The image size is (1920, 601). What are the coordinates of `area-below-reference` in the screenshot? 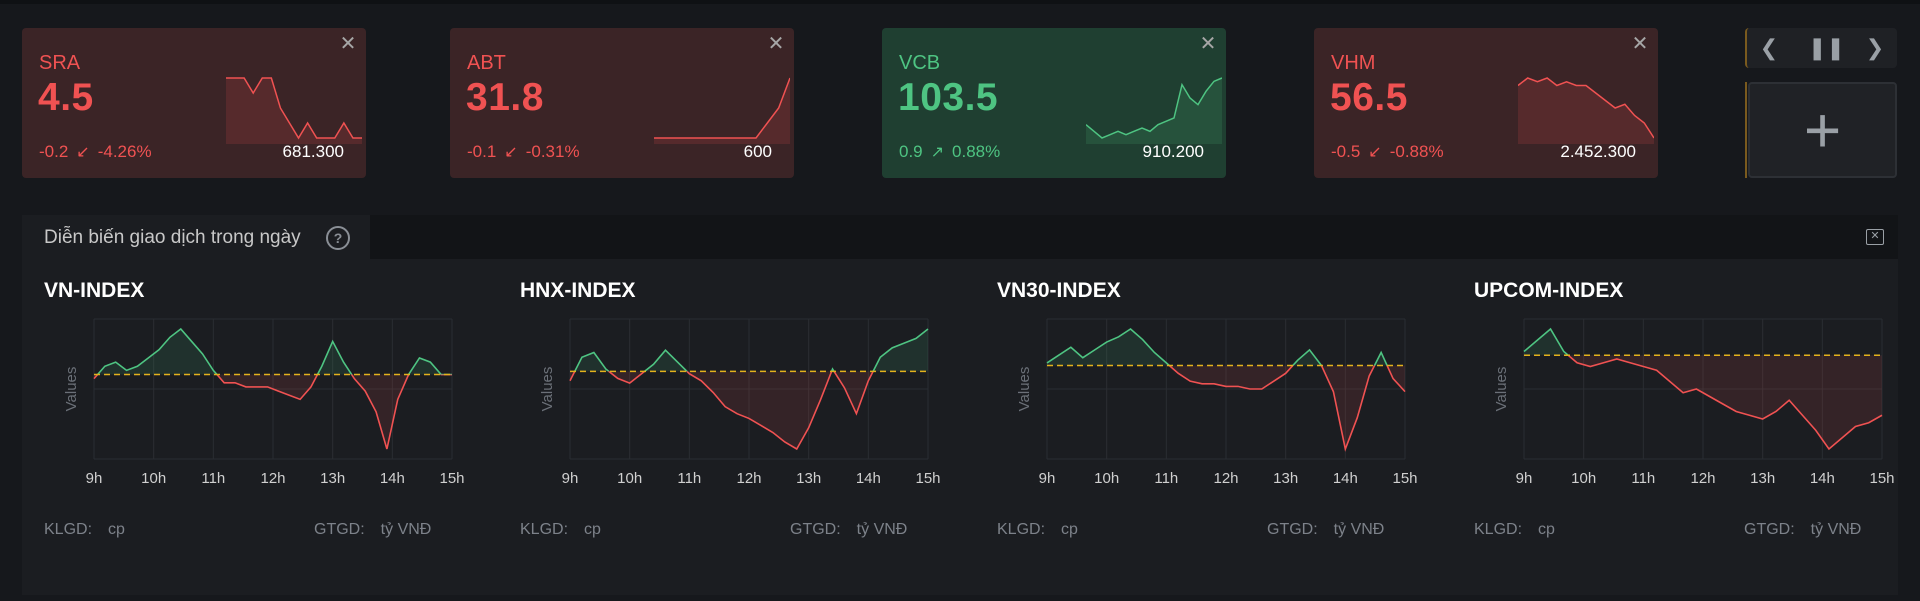 It's located at (1703, 402).